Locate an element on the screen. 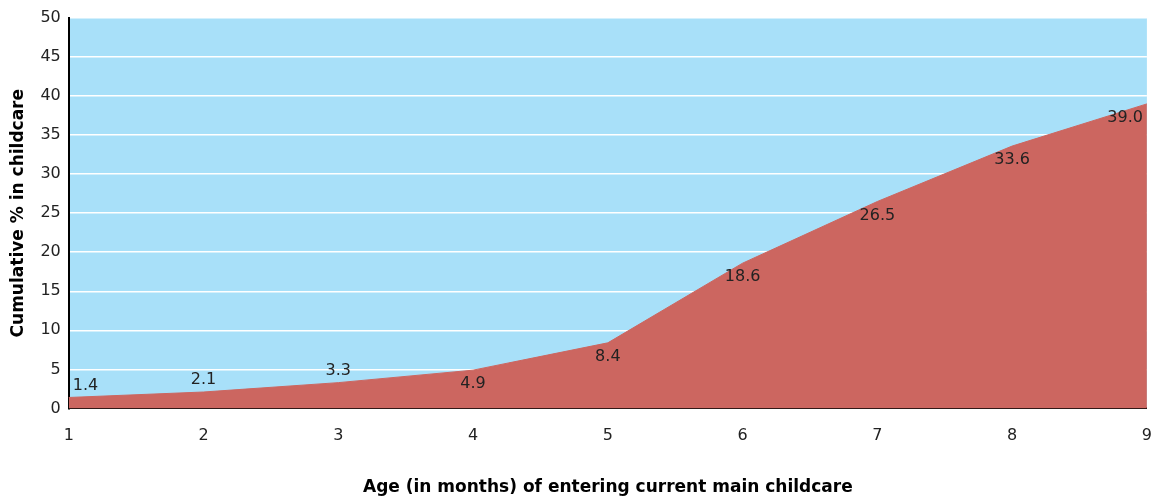 The height and width of the screenshot is (504, 1170). y-tick-label: 0 is located at coordinates (55, 407).